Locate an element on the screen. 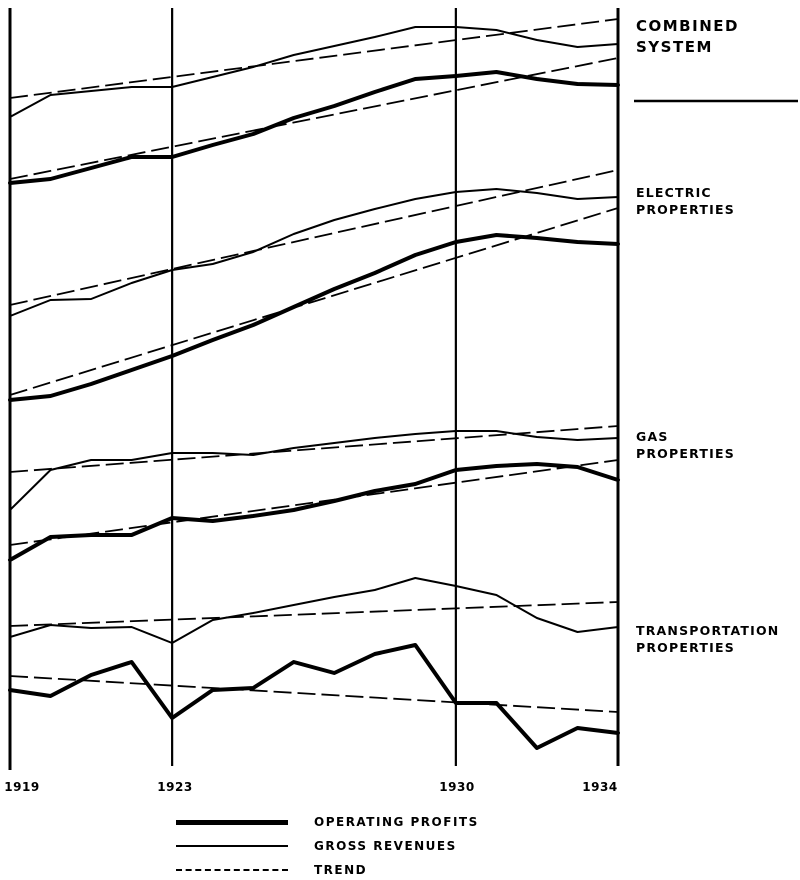 The height and width of the screenshot is (880, 800). legend-swatch-thin-line is located at coordinates (232, 846).